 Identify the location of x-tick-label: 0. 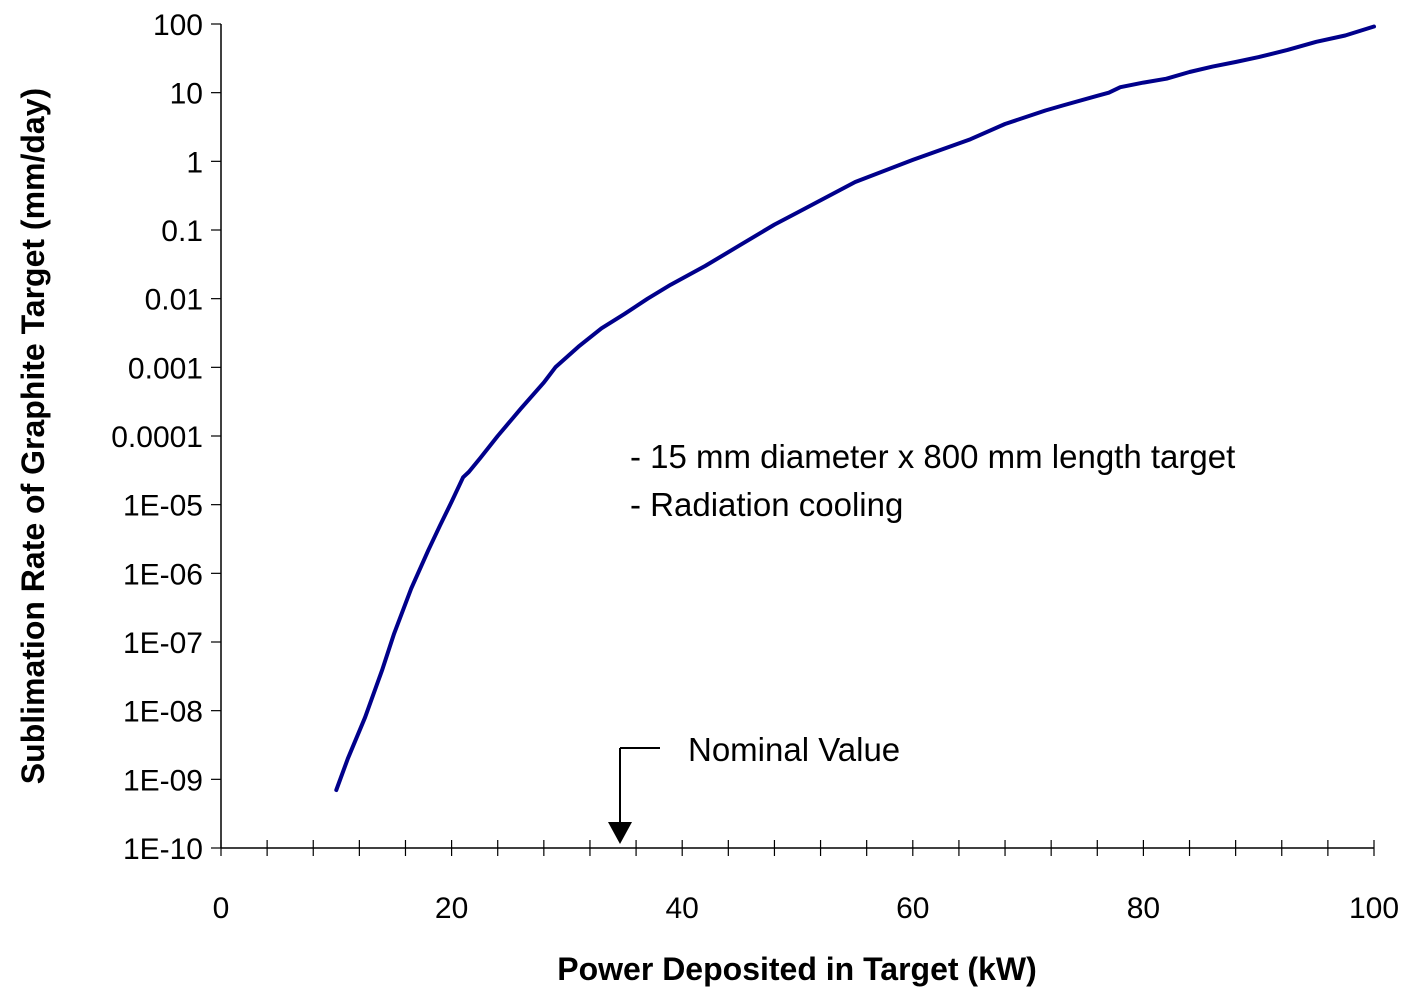
(221, 908).